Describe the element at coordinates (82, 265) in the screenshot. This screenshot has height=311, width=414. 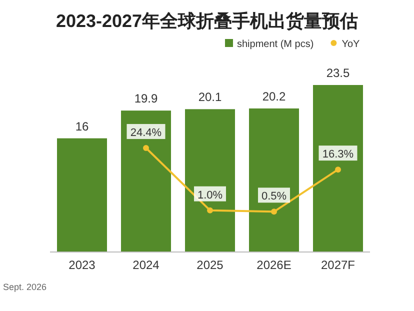
I see `x-tick-label: 2023` at that location.